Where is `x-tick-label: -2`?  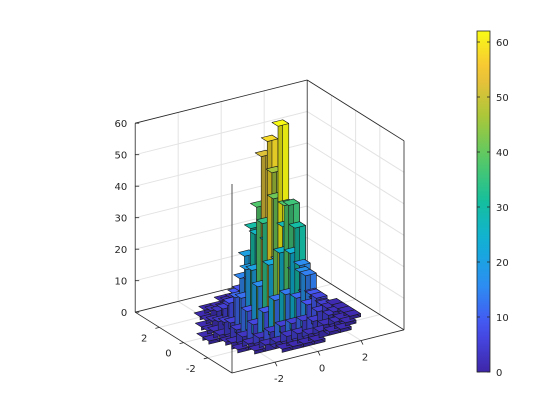
x-tick-label: -2 is located at coordinates (279, 379).